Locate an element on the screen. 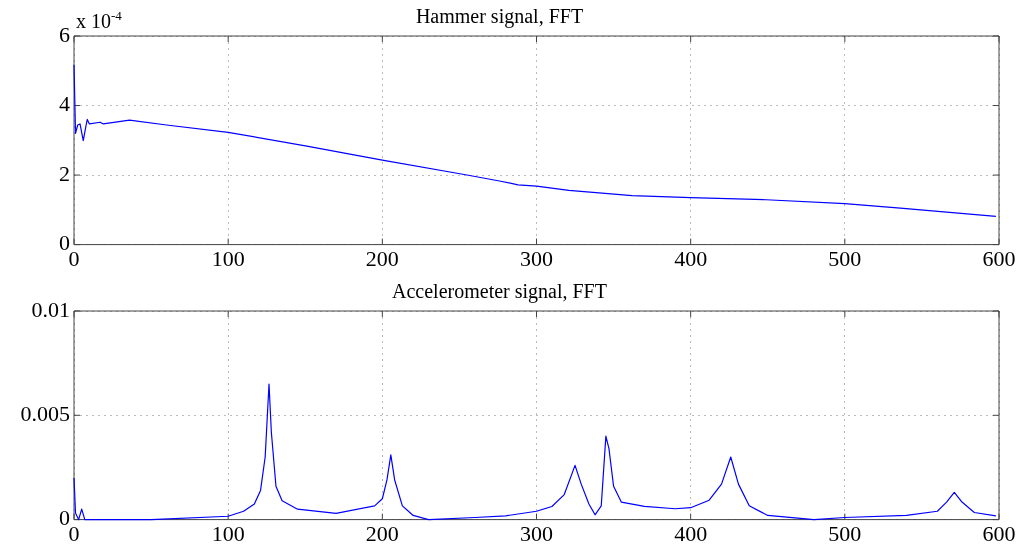 This screenshot has width=1025, height=551. y-tick-label: 4 is located at coordinates (64, 104).